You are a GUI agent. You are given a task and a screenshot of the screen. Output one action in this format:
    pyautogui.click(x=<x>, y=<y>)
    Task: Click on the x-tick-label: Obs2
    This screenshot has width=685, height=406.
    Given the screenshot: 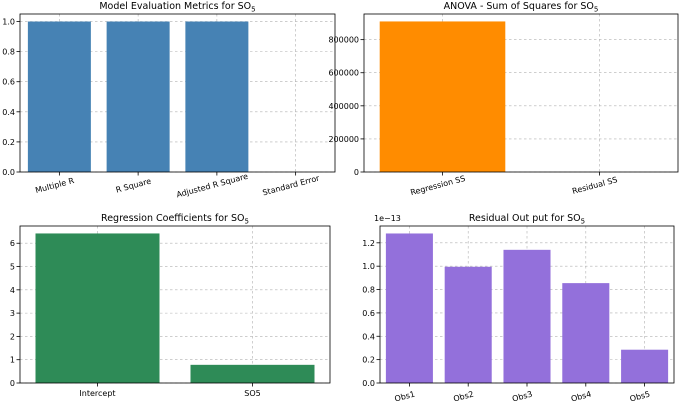 What is the action you would take?
    pyautogui.click(x=463, y=396)
    